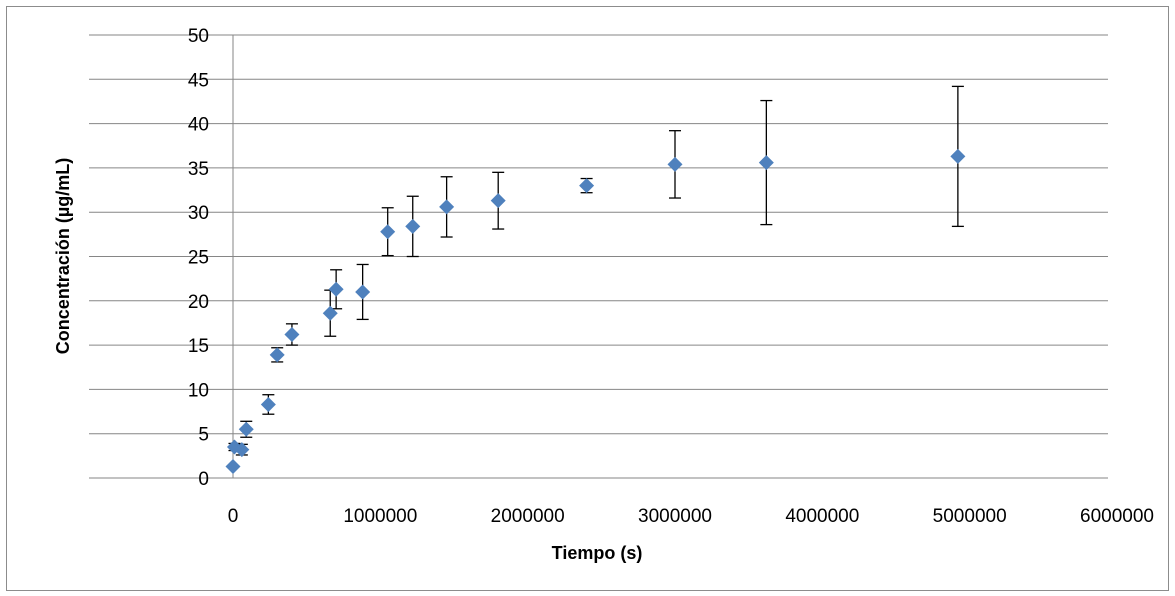 The image size is (1175, 596). I want to click on y-tick-label: 15, so click(198, 346).